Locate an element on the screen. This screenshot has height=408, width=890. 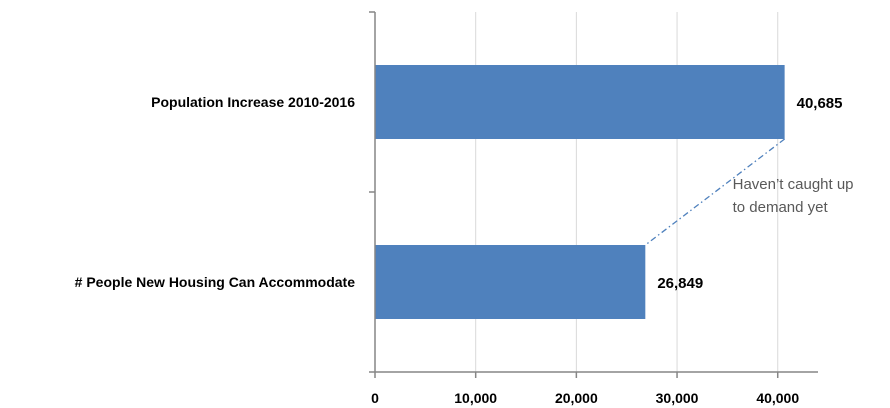
annotation: Haven’t caught up to demand yet is located at coordinates (751, 192).